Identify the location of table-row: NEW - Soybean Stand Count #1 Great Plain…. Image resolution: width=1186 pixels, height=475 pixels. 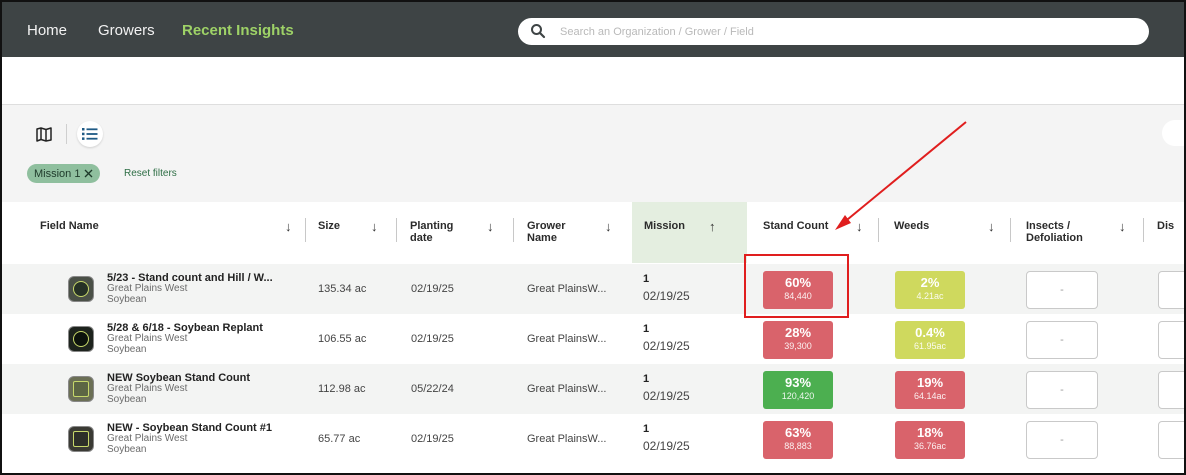
(593, 439).